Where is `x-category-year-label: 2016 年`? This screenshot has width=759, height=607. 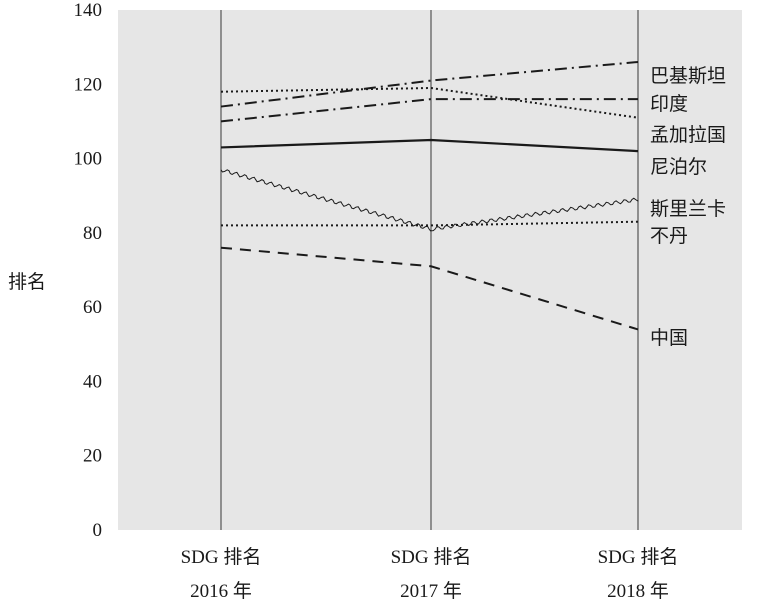 x-category-year-label: 2016 年 is located at coordinates (221, 591).